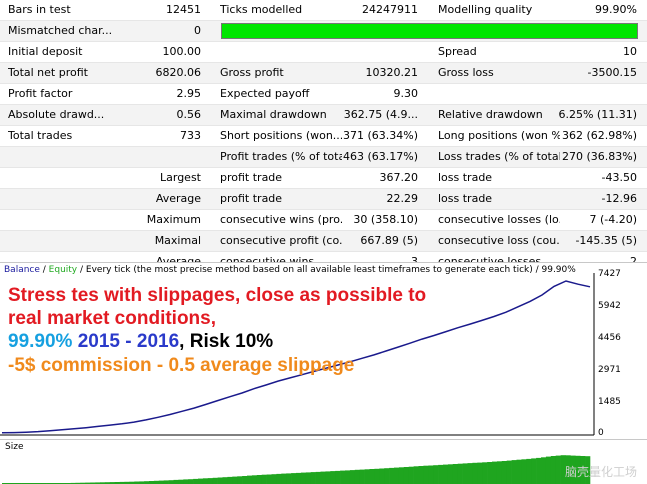 This screenshot has height=484, width=647. What do you see at coordinates (181, 366) in the screenshot?
I see `overlay-line-4: -5$ commission - 0.5 average slippage` at bounding box center [181, 366].